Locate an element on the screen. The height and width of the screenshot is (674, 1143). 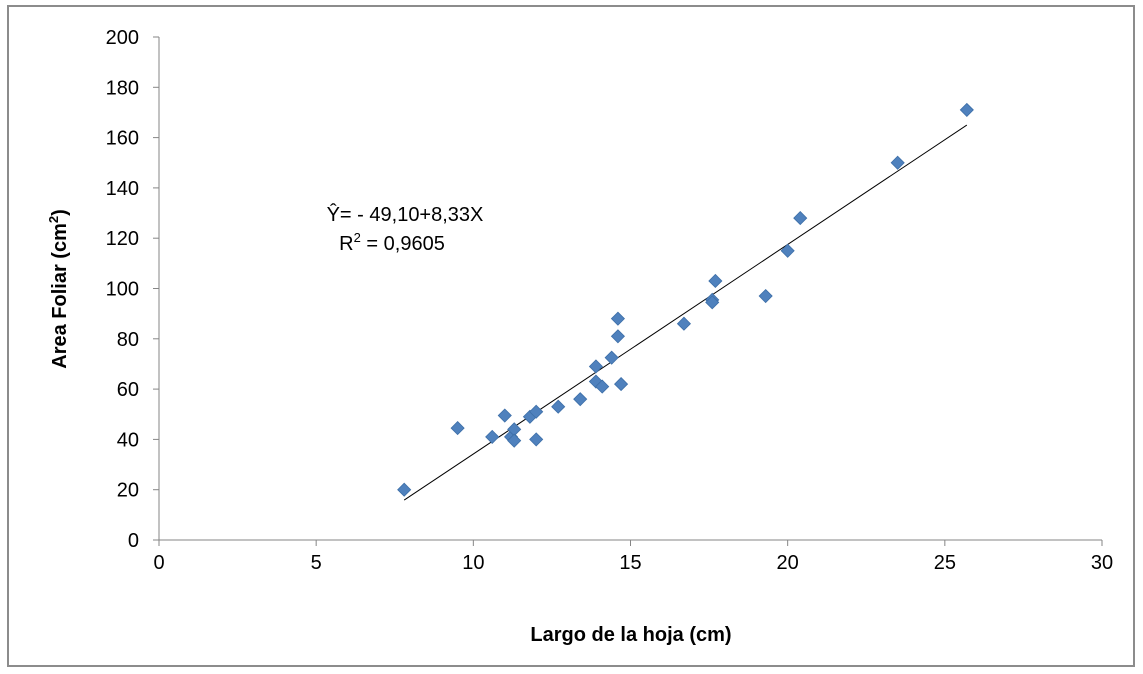
x-tick-label: 30 is located at coordinates (1102, 563).